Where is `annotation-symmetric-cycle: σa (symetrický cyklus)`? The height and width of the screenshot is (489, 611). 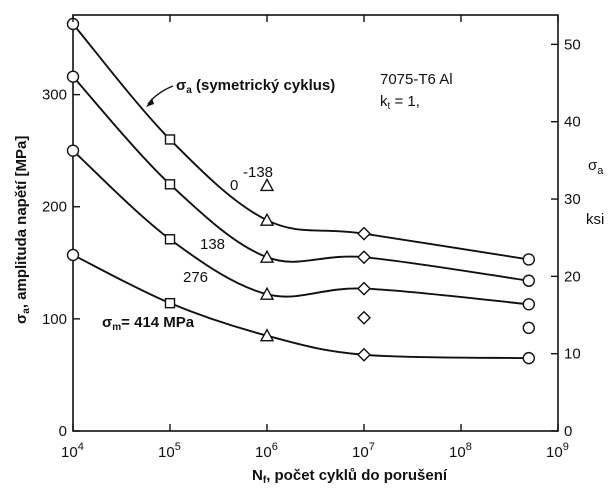 annotation-symmetric-cycle: σa (symetrický cyklus) is located at coordinates (255, 86).